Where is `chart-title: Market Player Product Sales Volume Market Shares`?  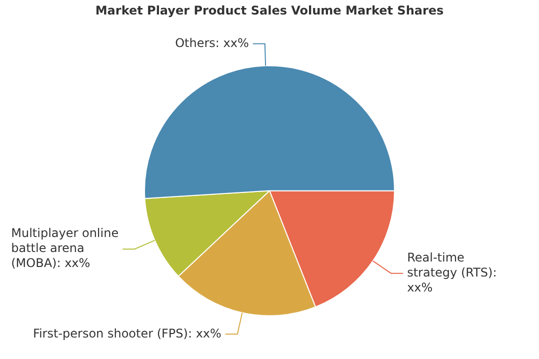 chart-title: Market Player Product Sales Volume Market Shares is located at coordinates (269, 10).